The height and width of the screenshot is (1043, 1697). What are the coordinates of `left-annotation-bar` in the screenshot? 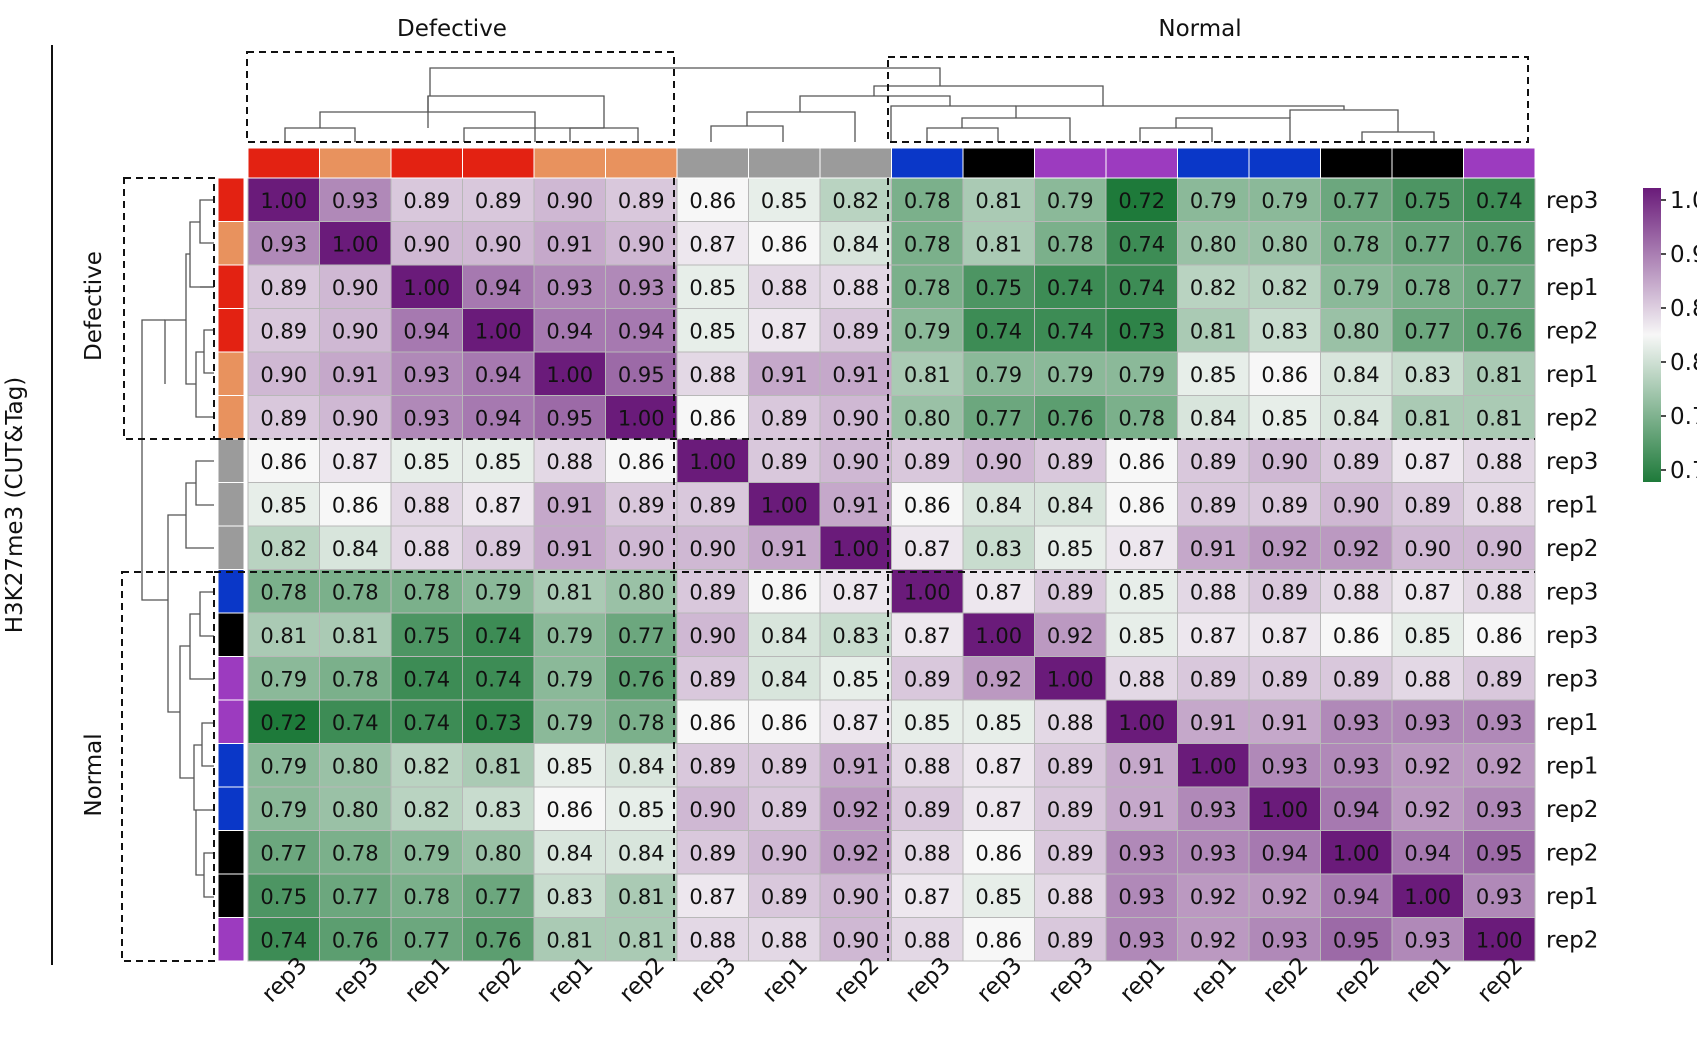 It's located at (231, 569).